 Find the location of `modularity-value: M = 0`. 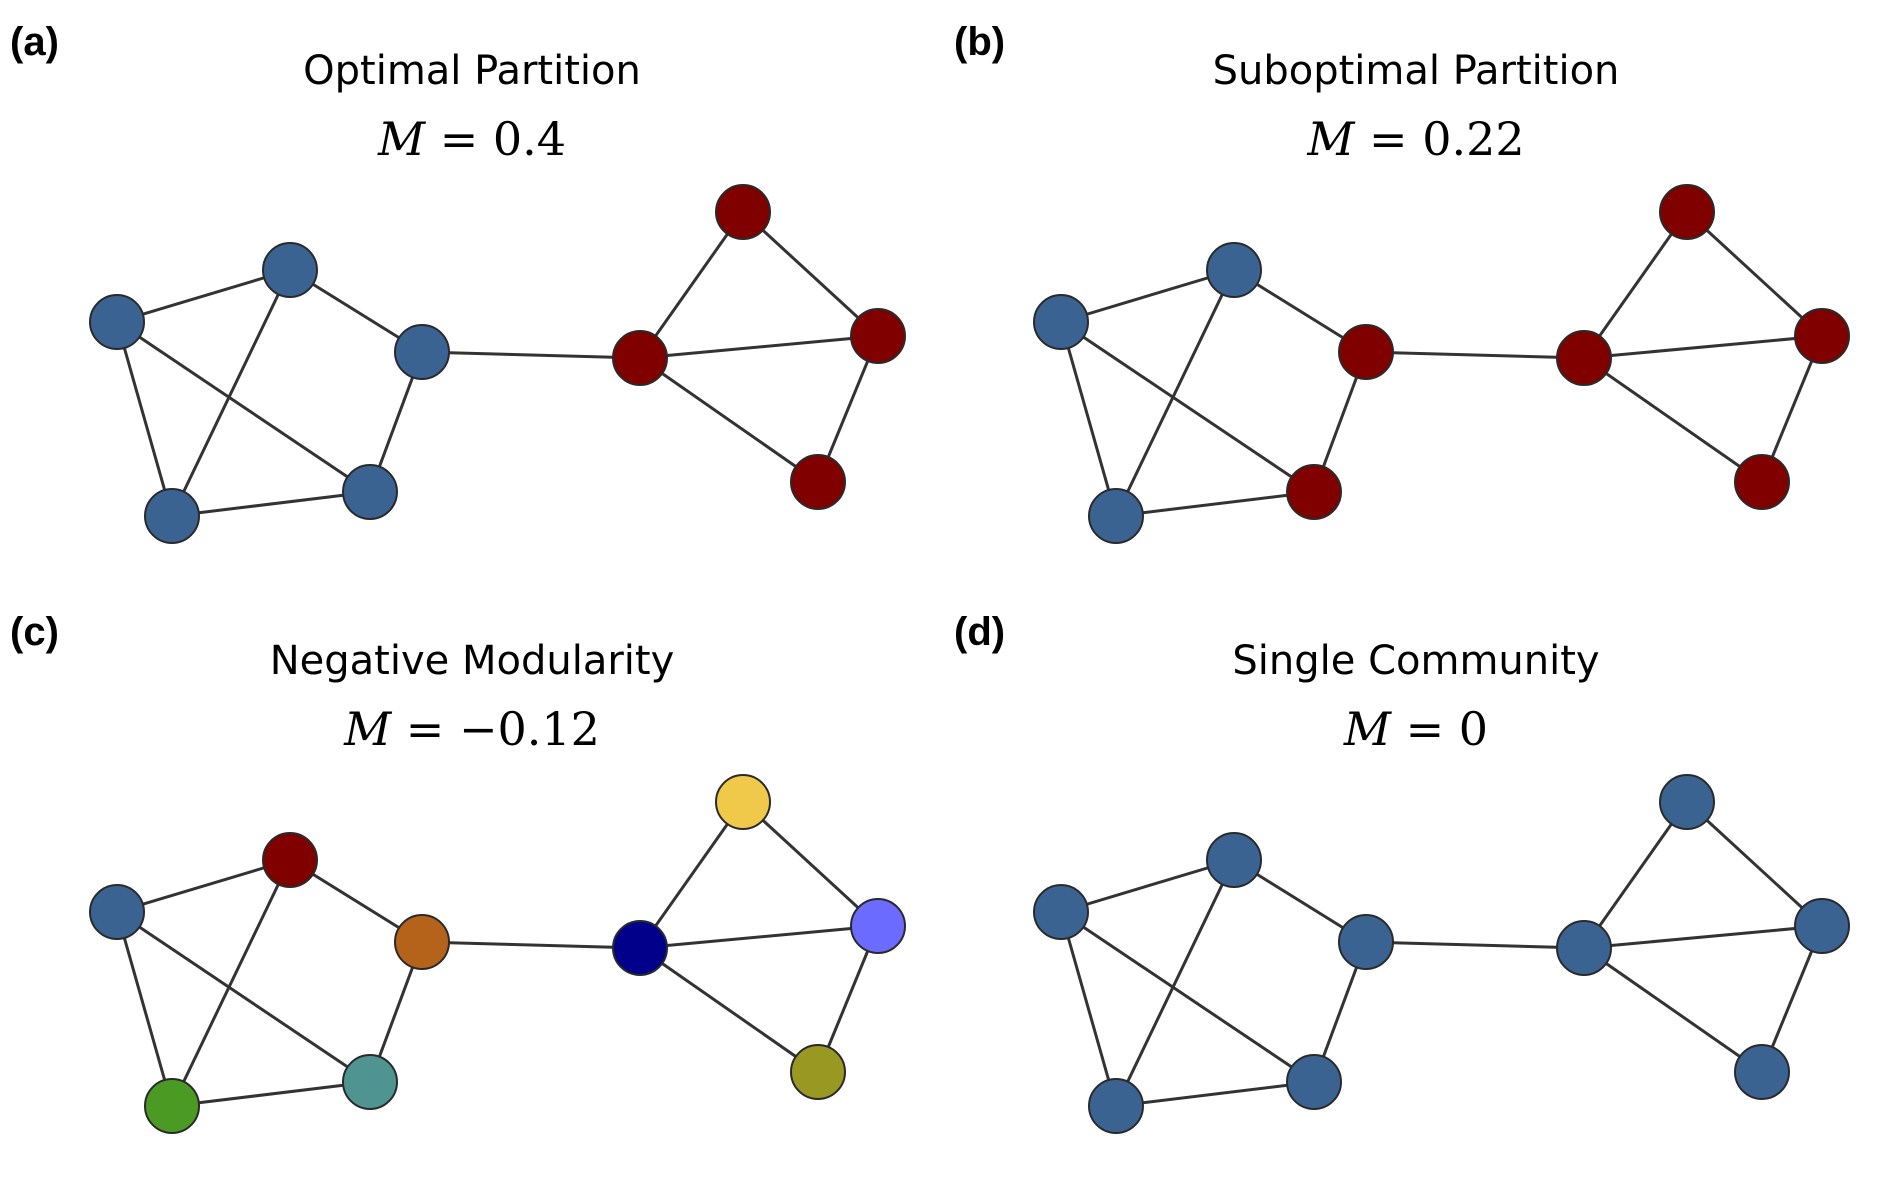

modularity-value: M = 0 is located at coordinates (1416, 729).